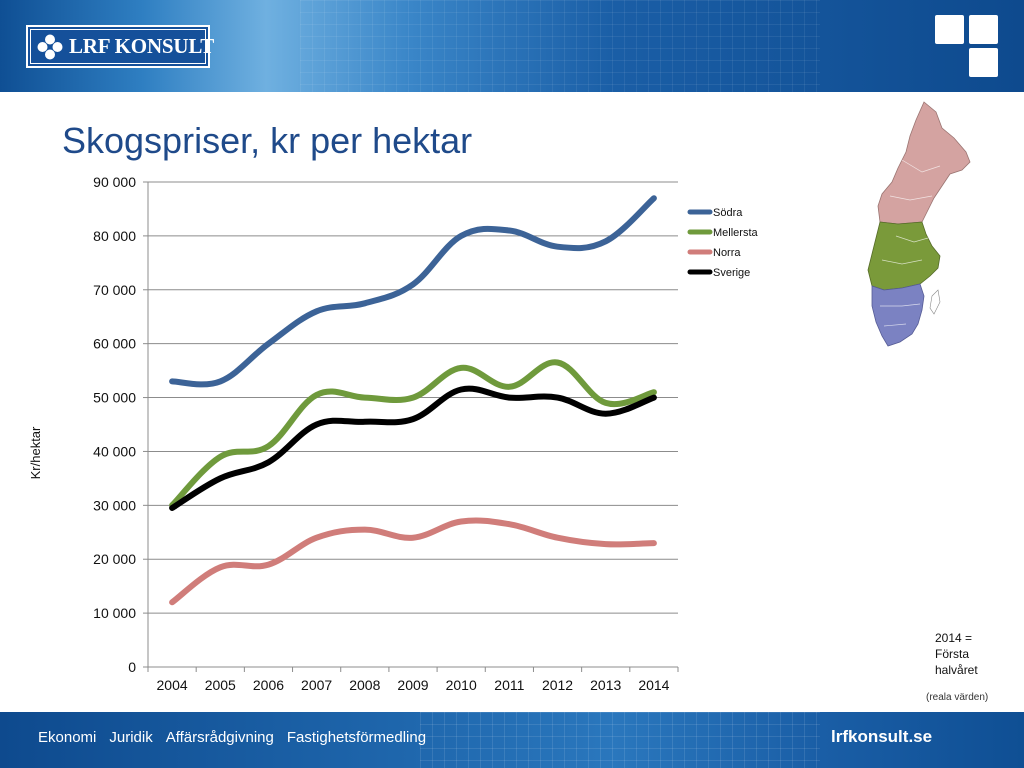  What do you see at coordinates (898, 315) in the screenshot?
I see `map-region-sodra` at bounding box center [898, 315].